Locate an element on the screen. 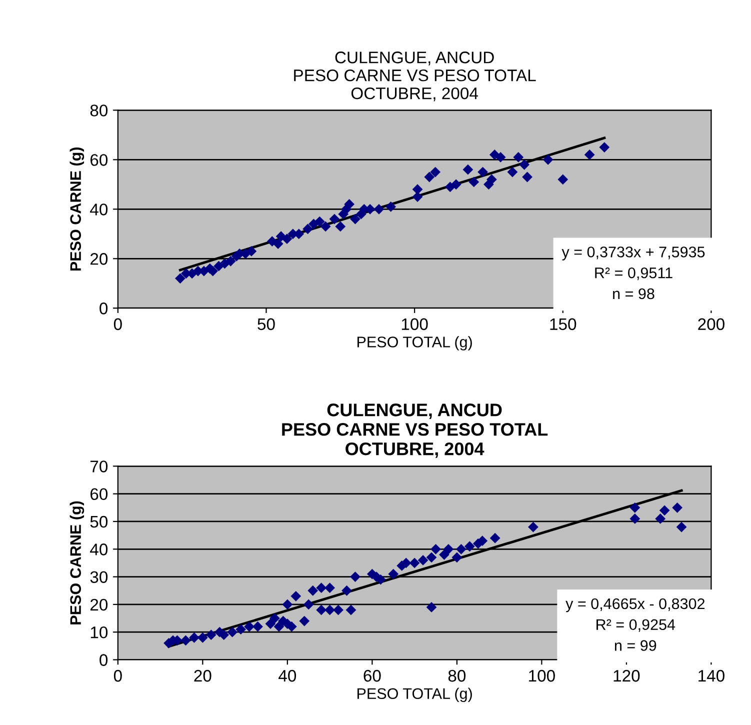 The width and height of the screenshot is (751, 725). x-tick-label: 20 is located at coordinates (203, 676).